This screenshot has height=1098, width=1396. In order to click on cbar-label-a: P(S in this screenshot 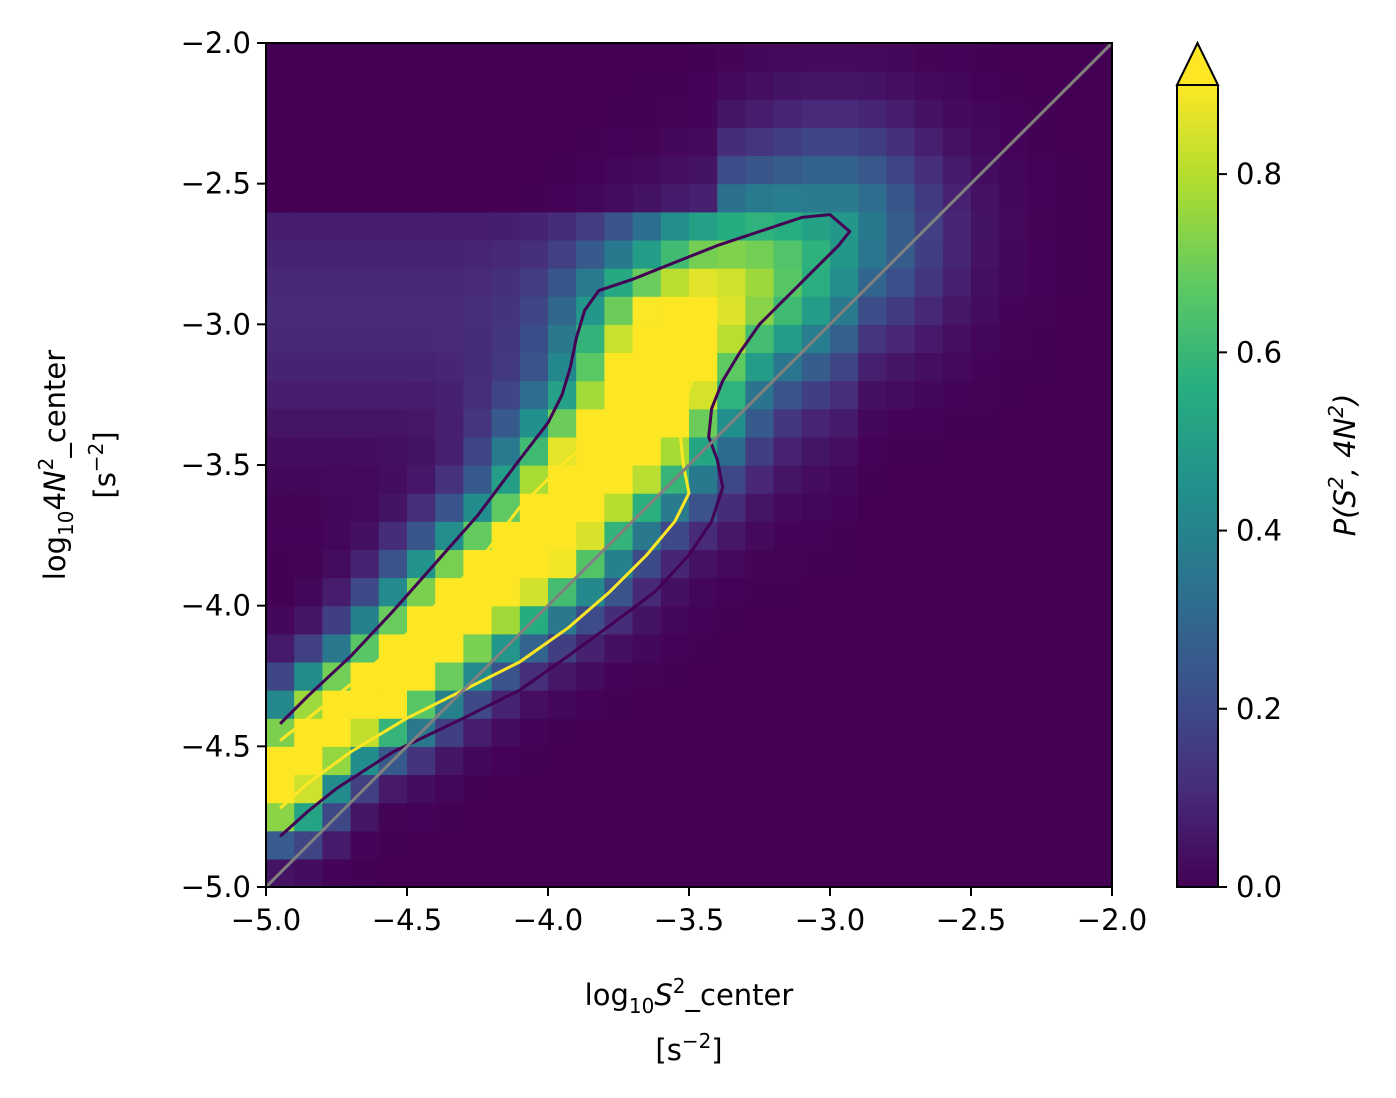, I will do `click(1345, 512)`.